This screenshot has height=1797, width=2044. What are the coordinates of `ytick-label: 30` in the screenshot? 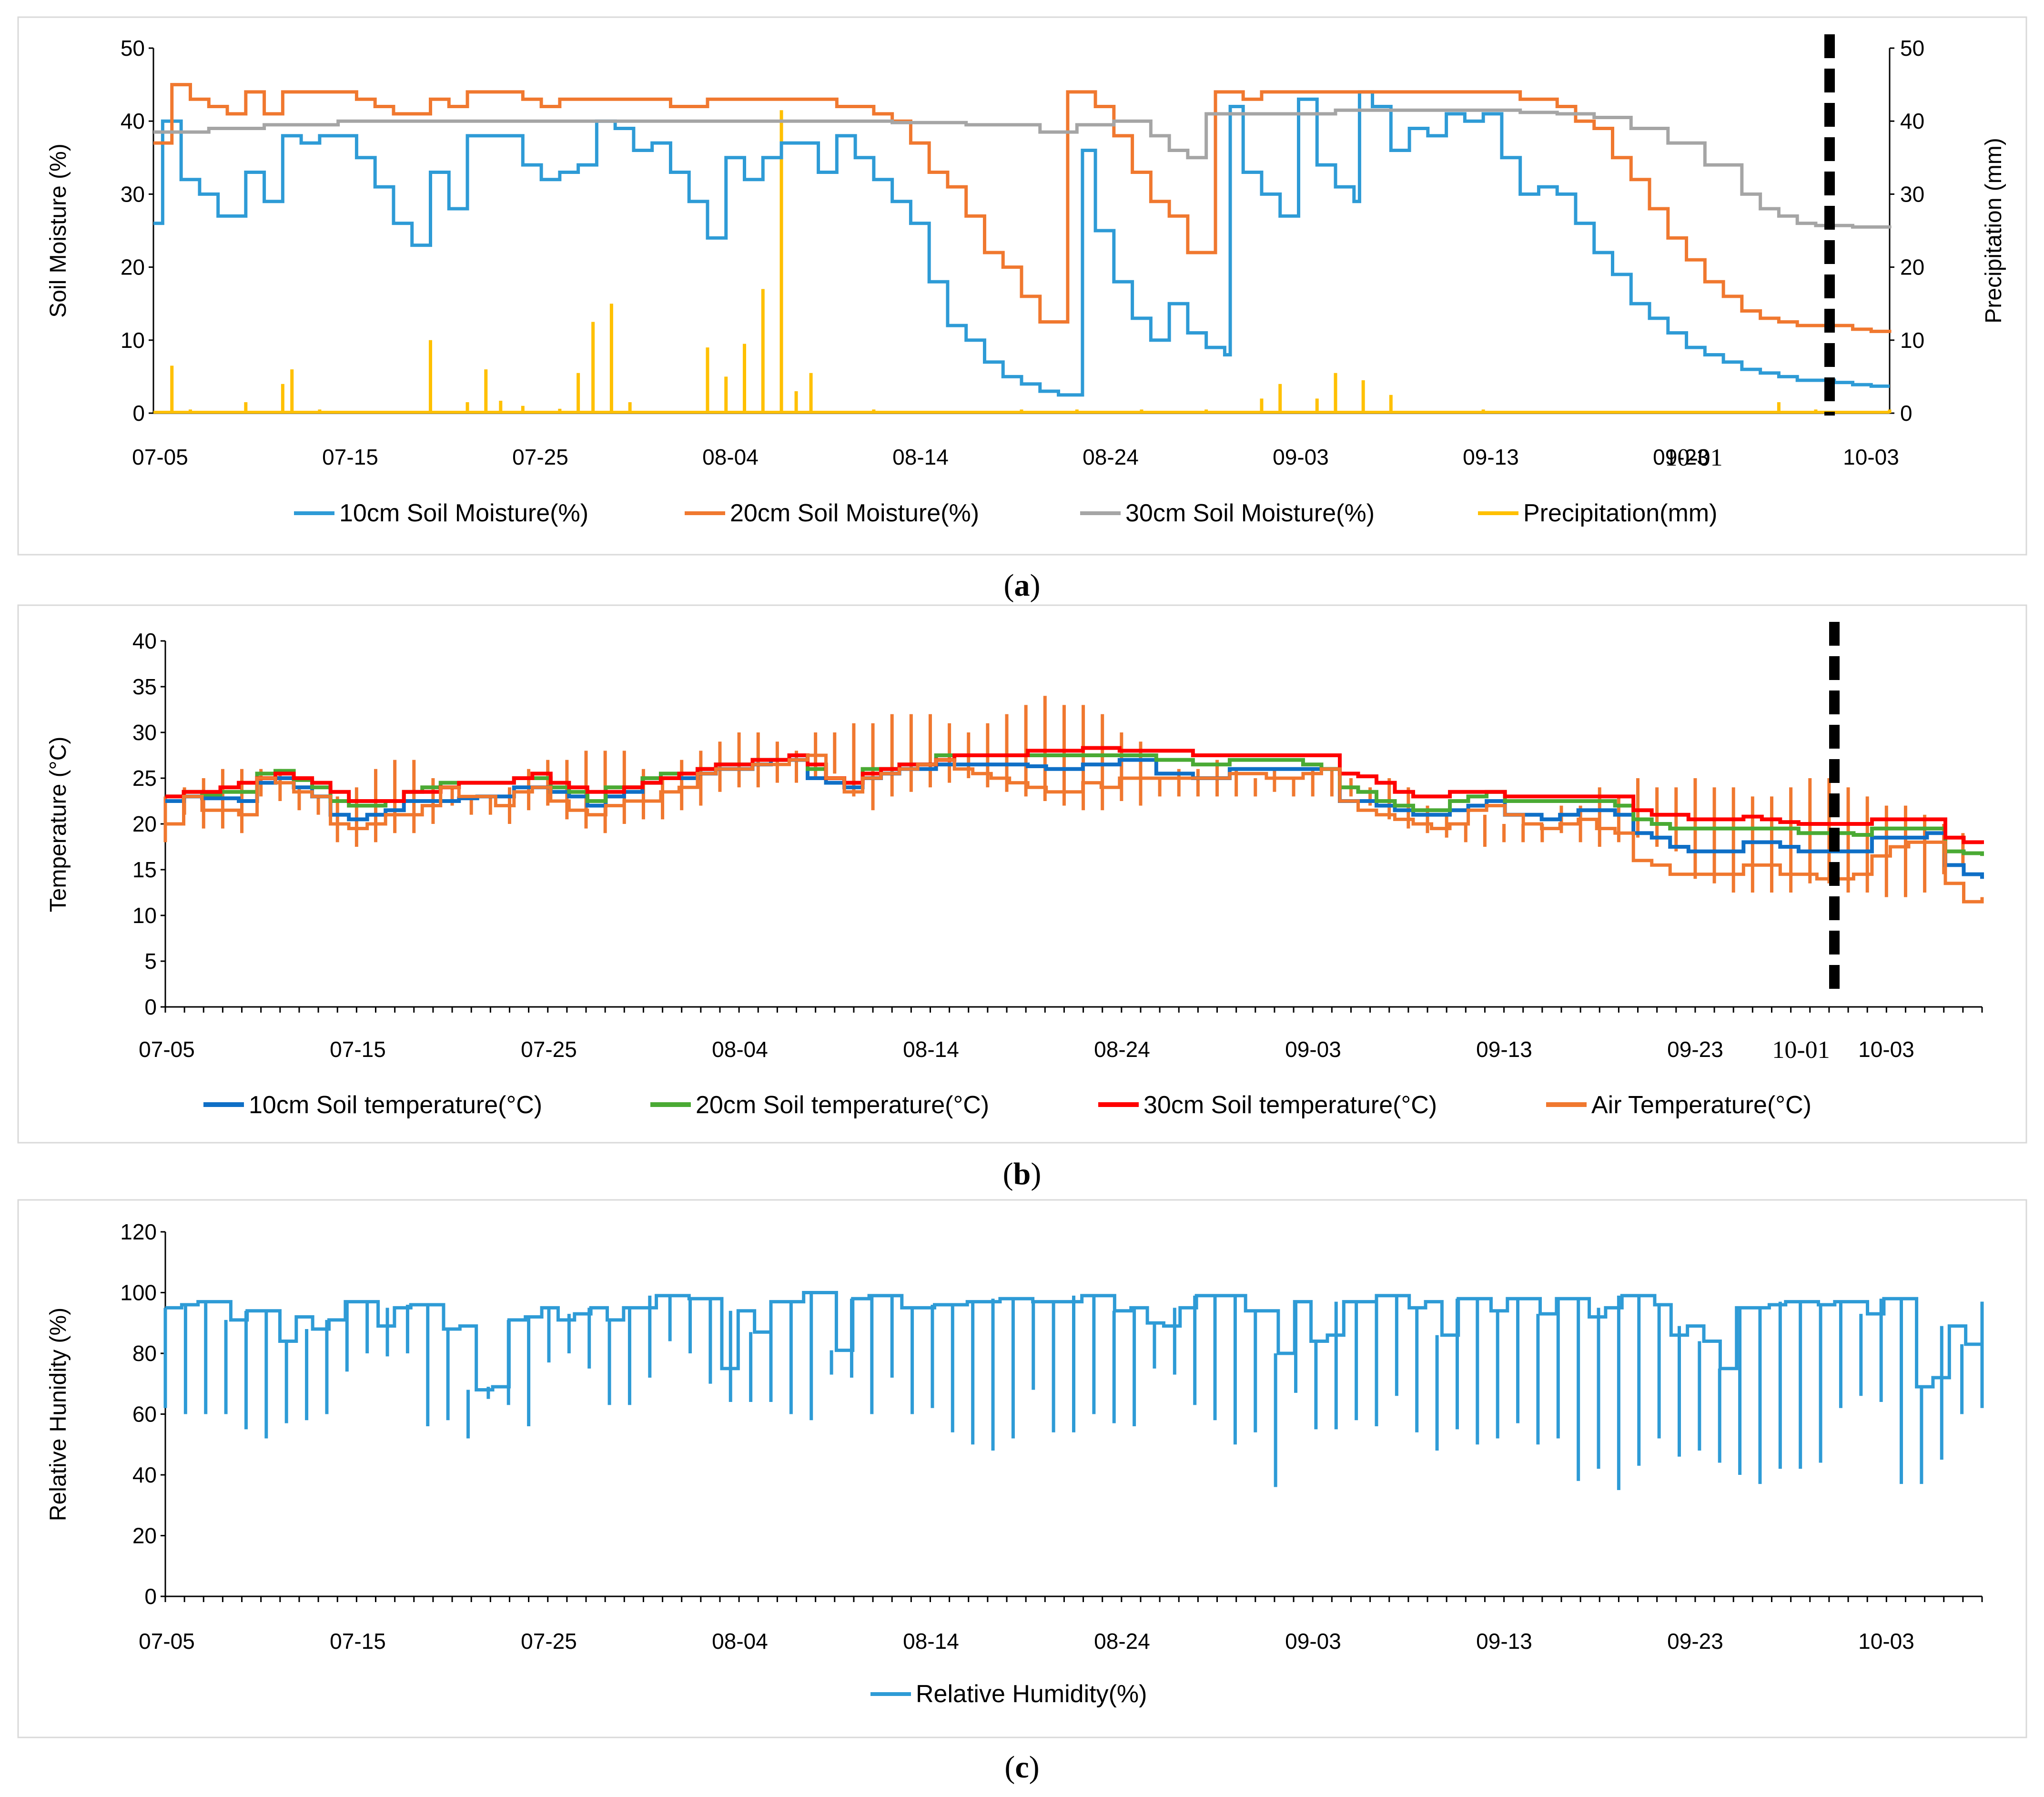 It's located at (144, 732).